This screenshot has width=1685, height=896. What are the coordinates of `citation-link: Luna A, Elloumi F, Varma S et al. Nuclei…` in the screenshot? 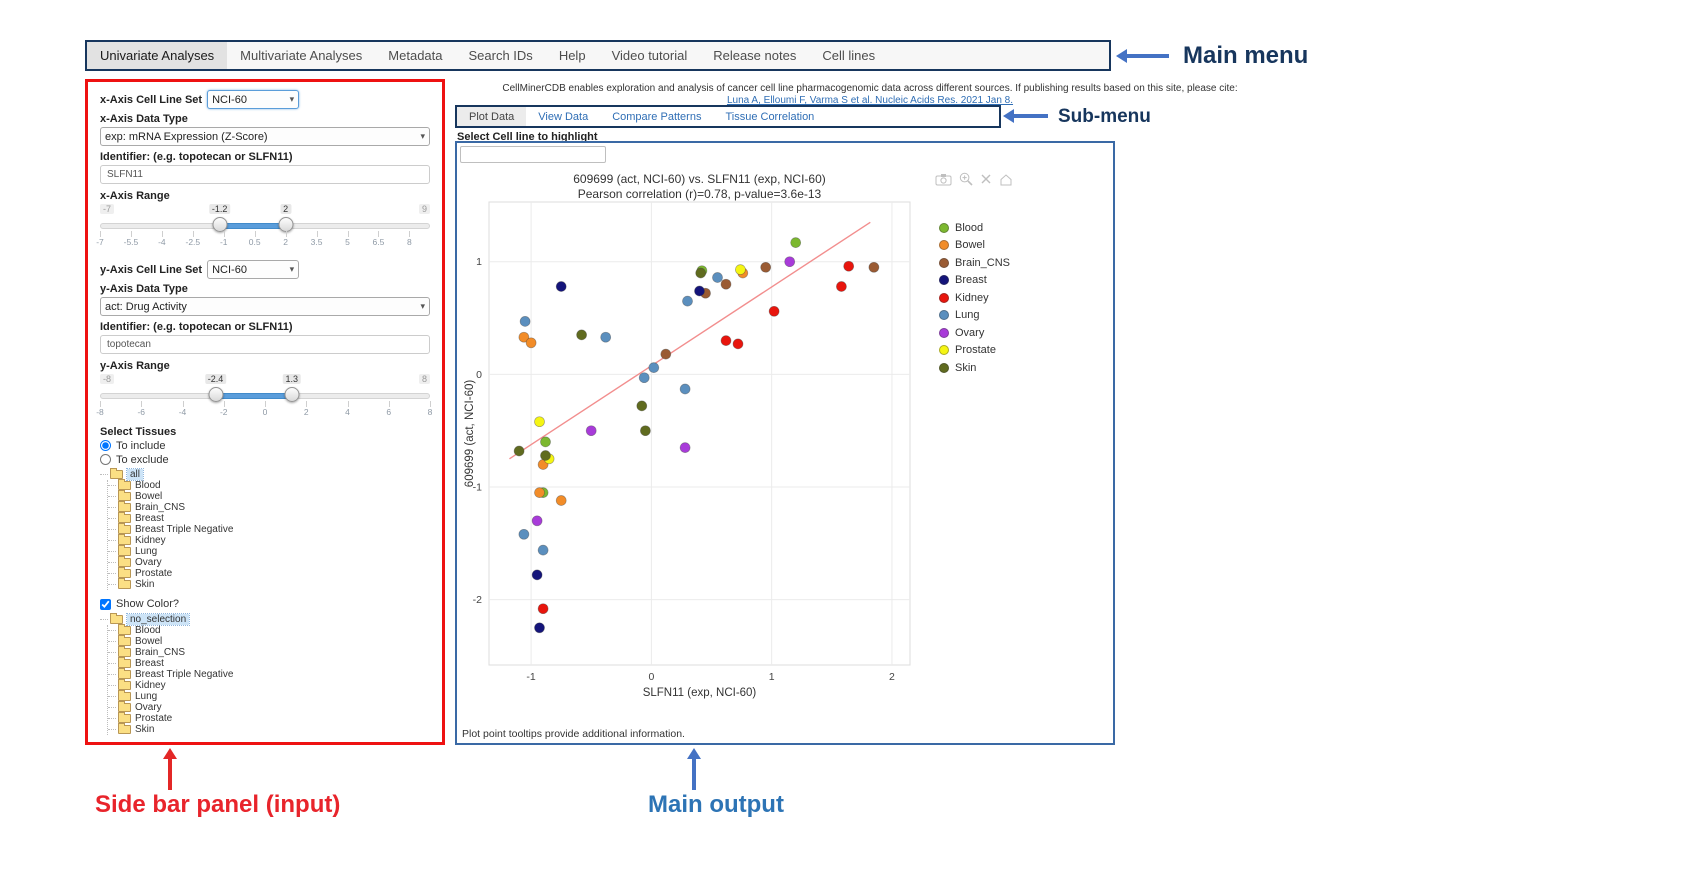 It's located at (870, 100).